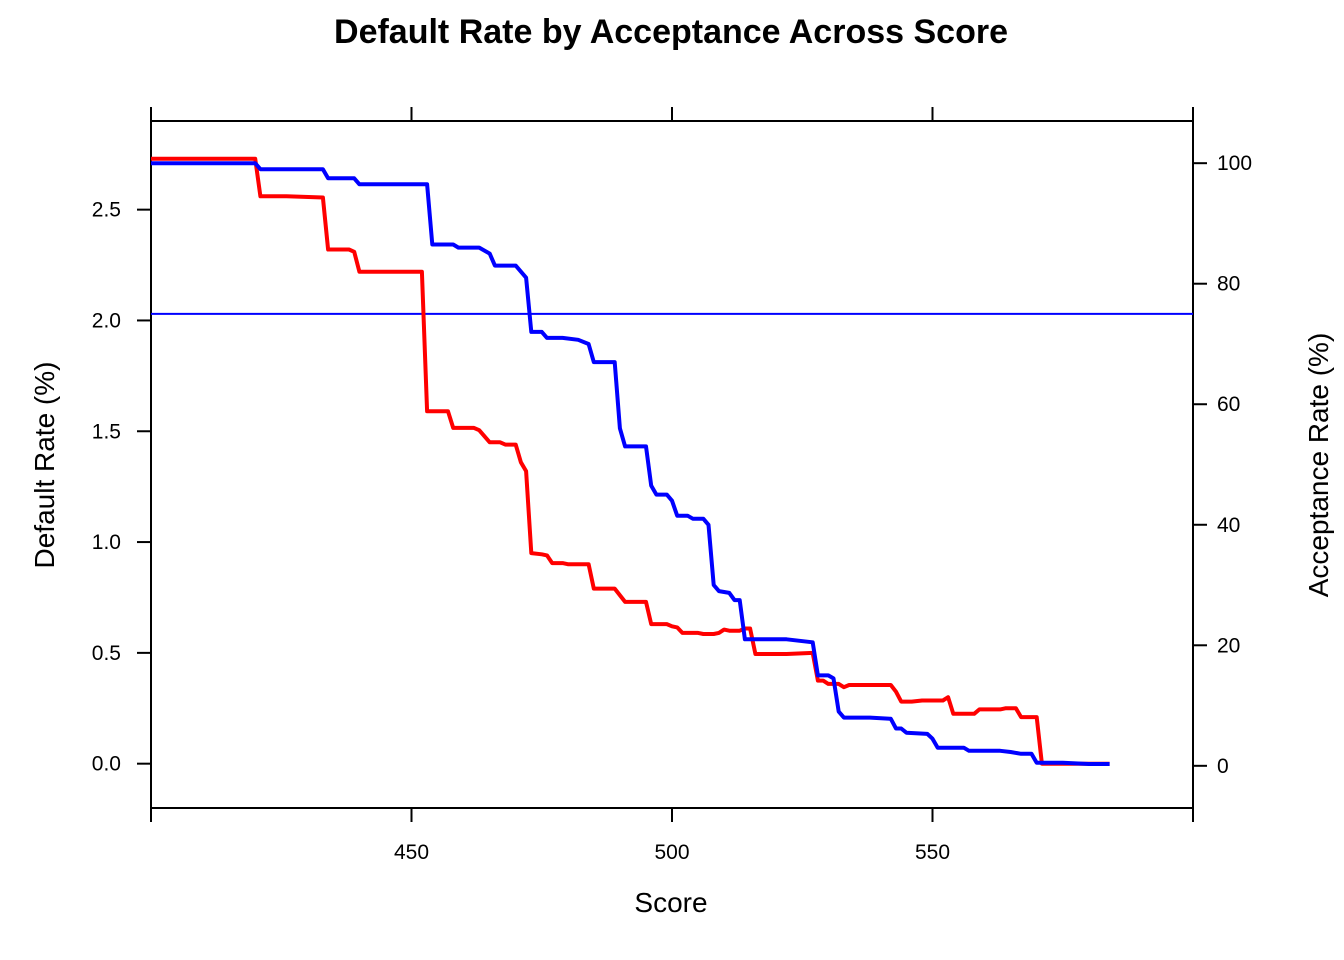 The width and height of the screenshot is (1344, 960). What do you see at coordinates (411, 852) in the screenshot?
I see `x-tick-label: 450` at bounding box center [411, 852].